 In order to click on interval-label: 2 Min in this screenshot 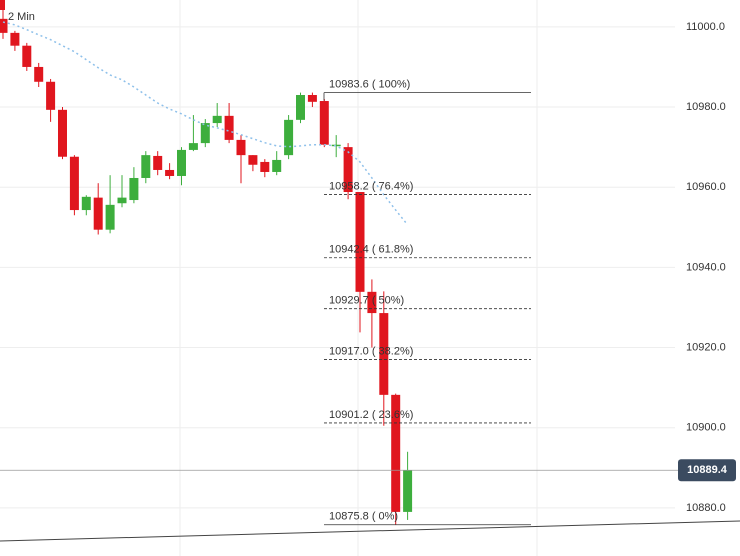, I will do `click(21, 17)`.